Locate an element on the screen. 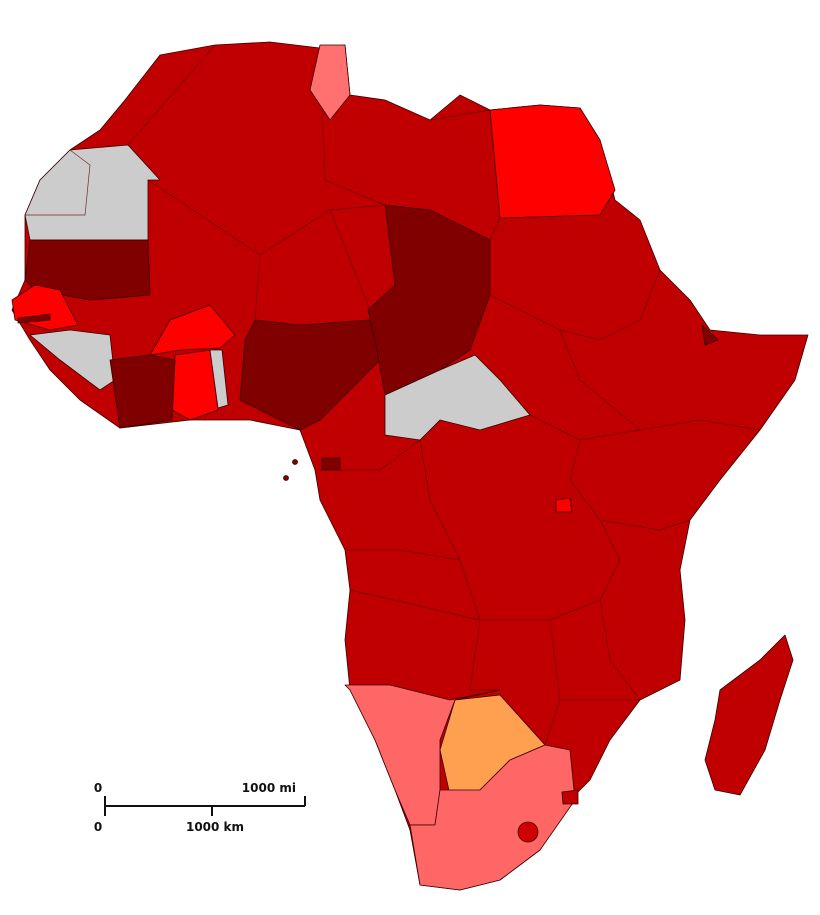 This screenshot has width=820, height=915. rwanda is located at coordinates (564, 505).